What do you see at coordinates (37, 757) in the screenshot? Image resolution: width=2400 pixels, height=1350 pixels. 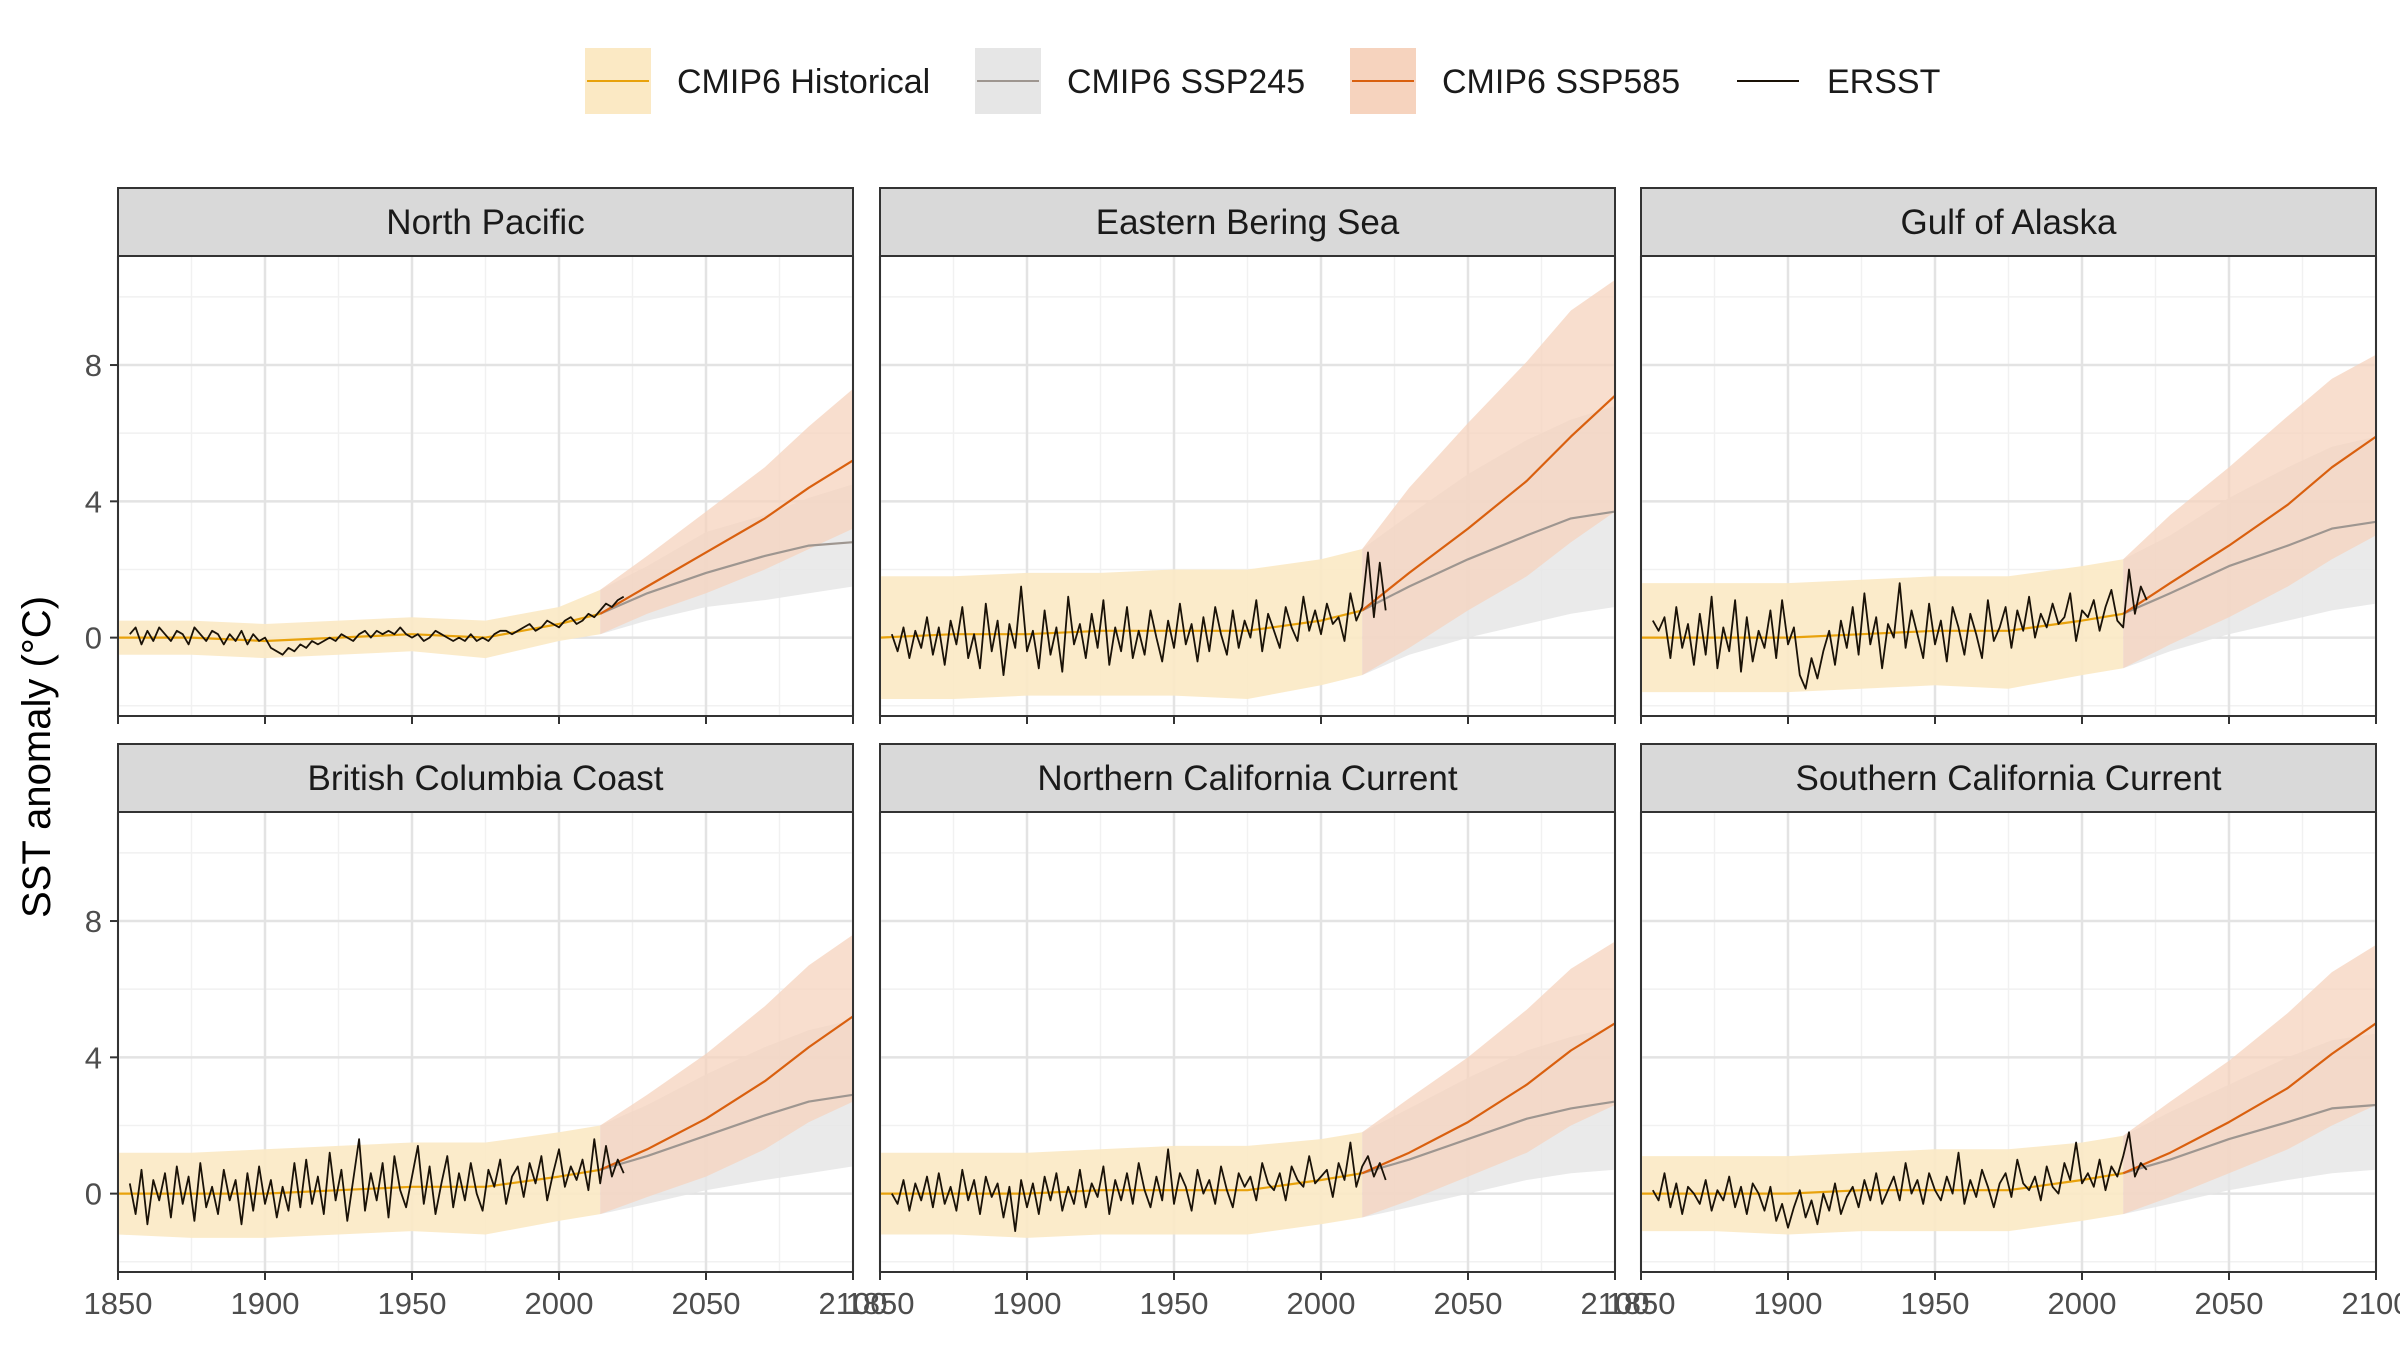 I see `y-axis-label: SST anomaly (°C)` at bounding box center [37, 757].